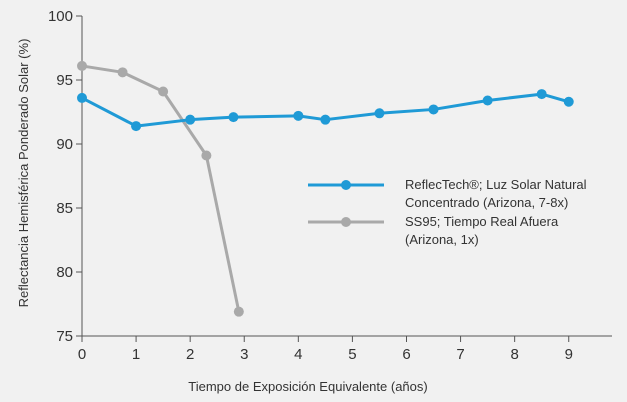 The image size is (627, 402). Describe the element at coordinates (136, 354) in the screenshot. I see `x-tick-label: 1` at that location.